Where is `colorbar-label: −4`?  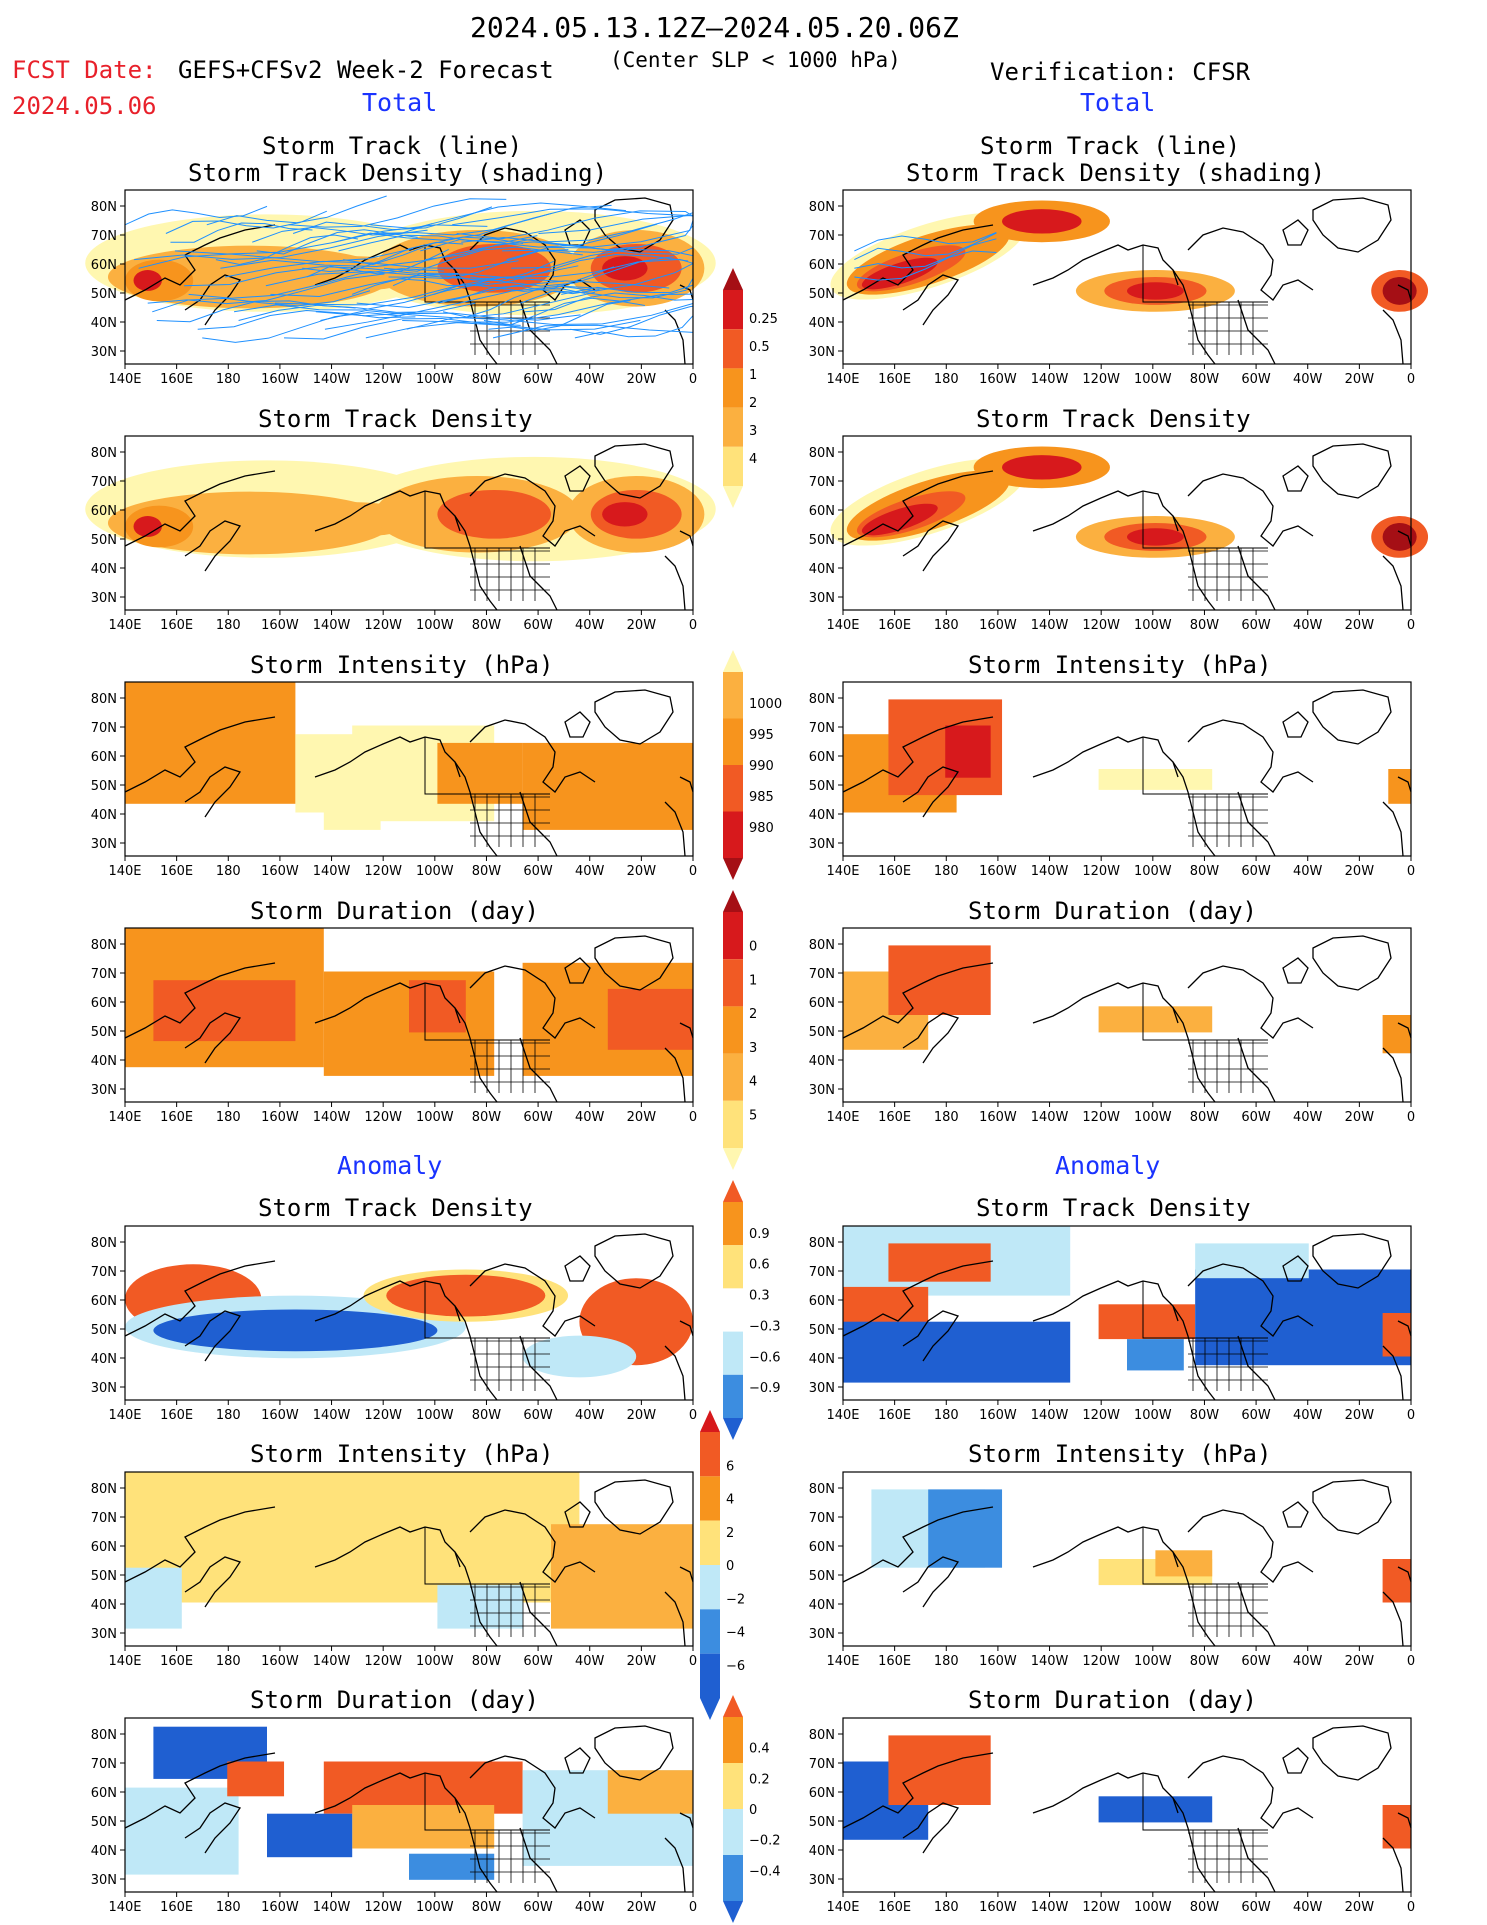 colorbar-label: −4 is located at coordinates (735, 1633).